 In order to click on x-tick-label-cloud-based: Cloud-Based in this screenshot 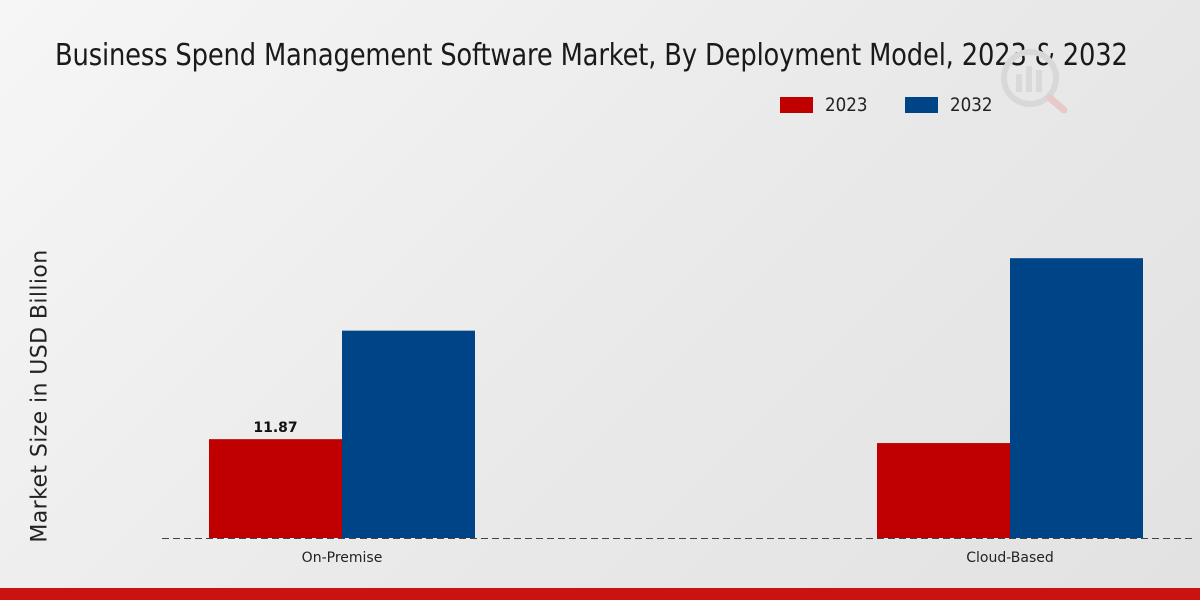, I will do `click(1010, 558)`.